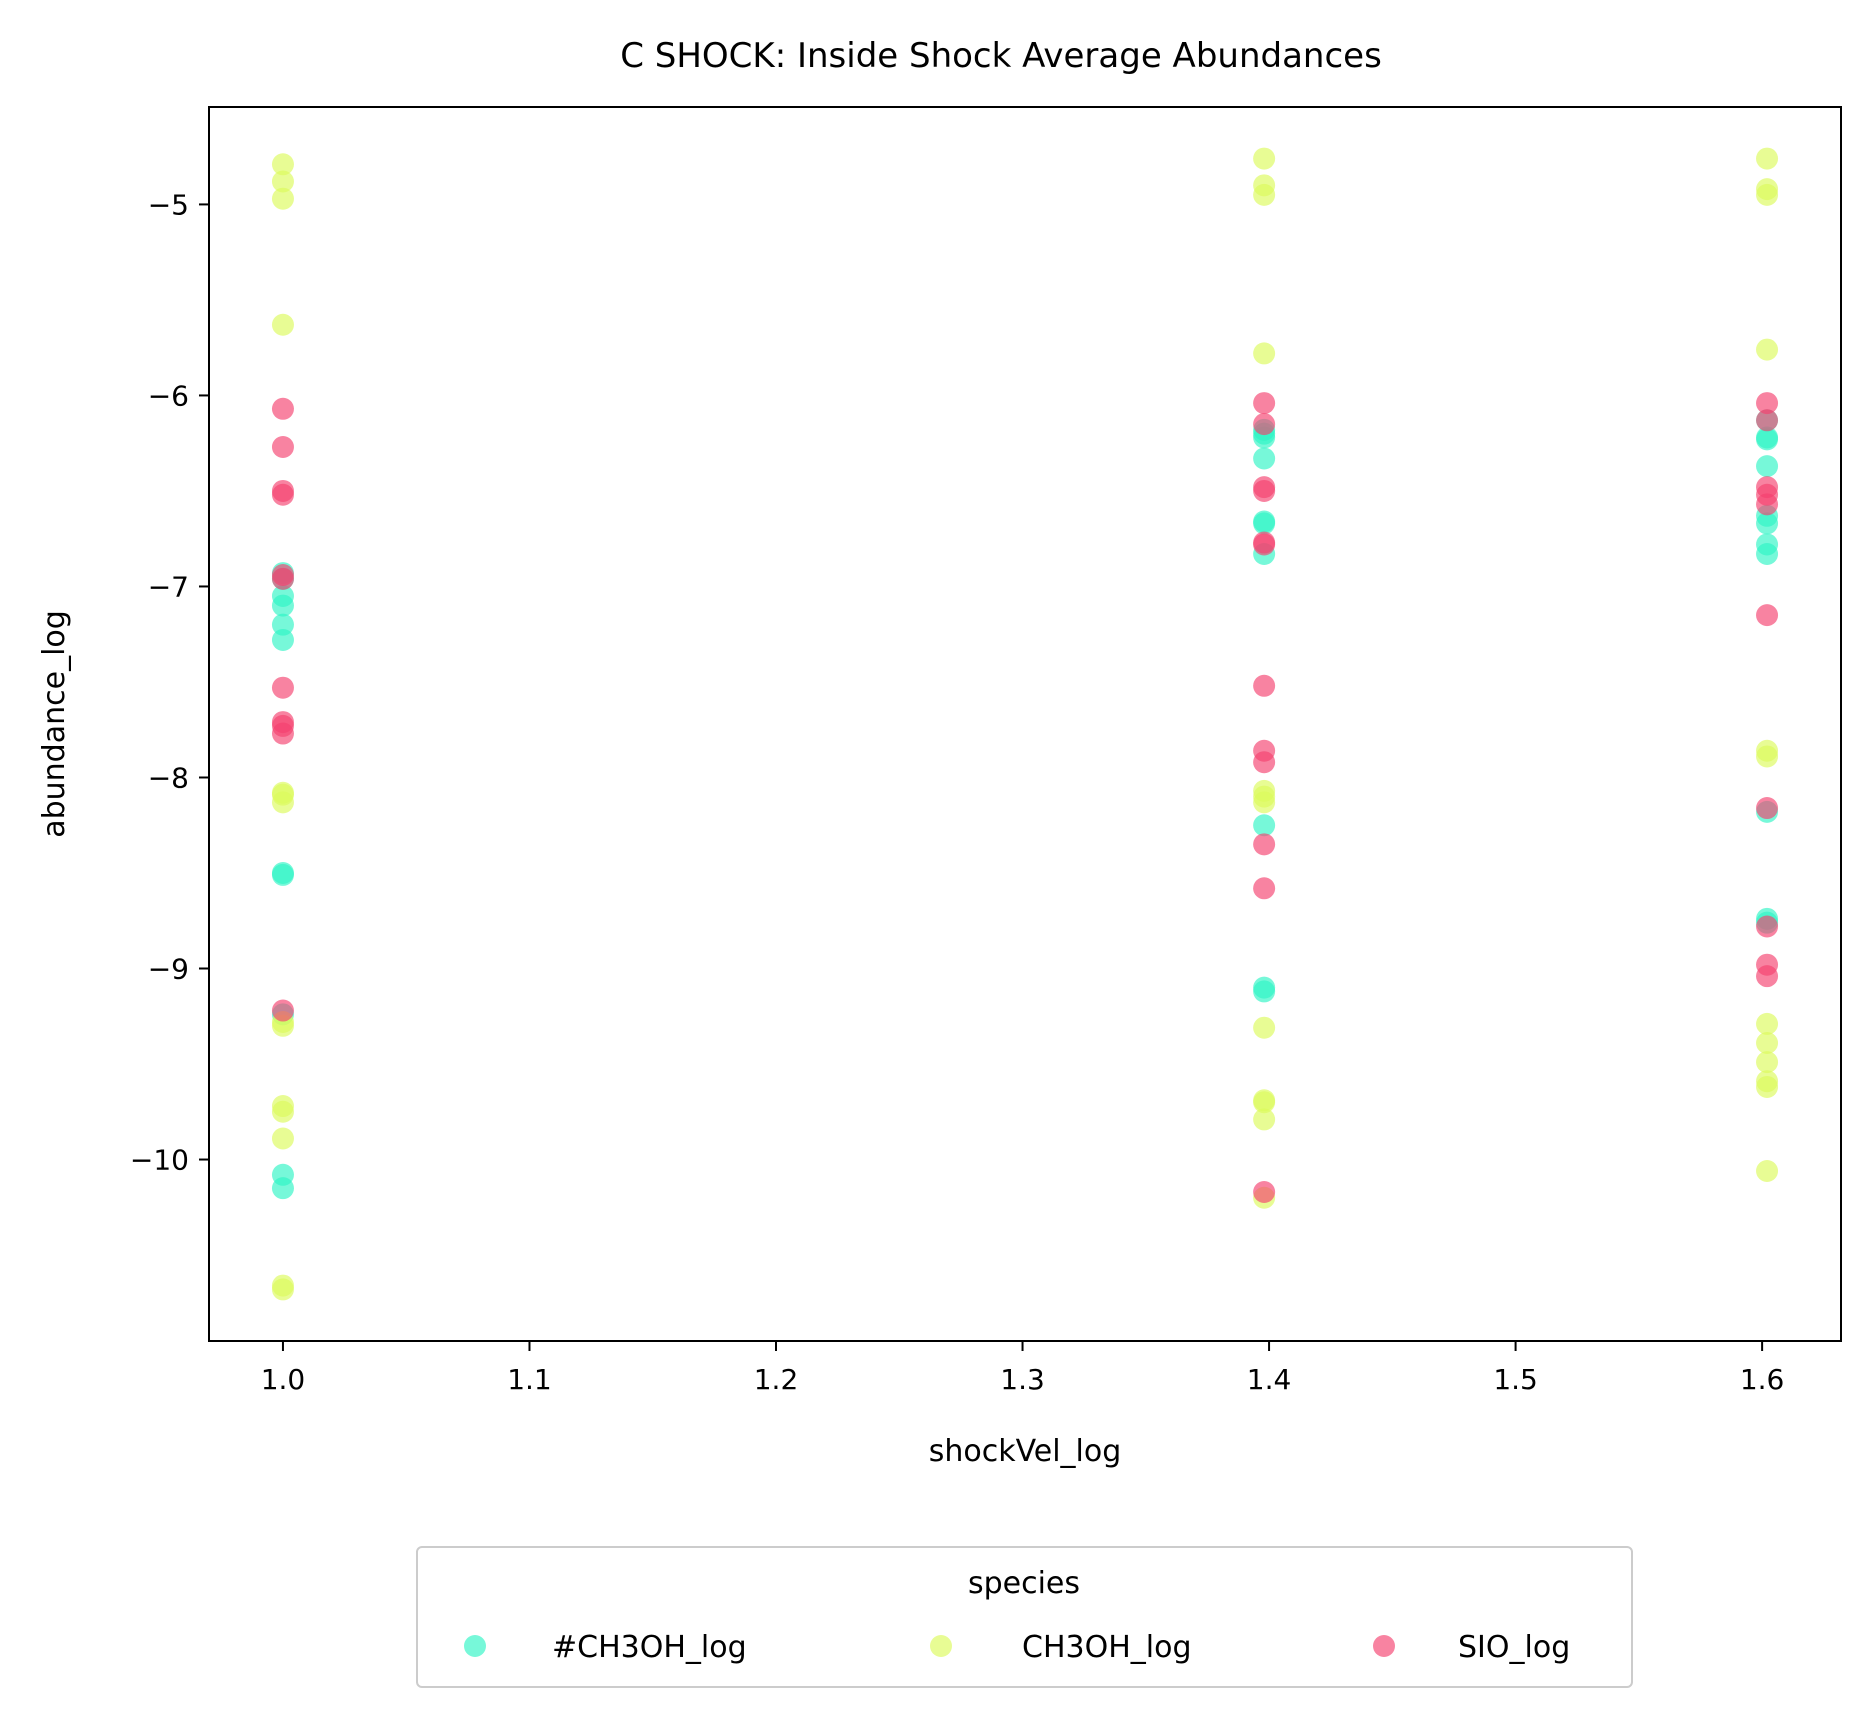  Describe the element at coordinates (1514, 1647) in the screenshot. I see `legend-label: SIO_log` at that location.